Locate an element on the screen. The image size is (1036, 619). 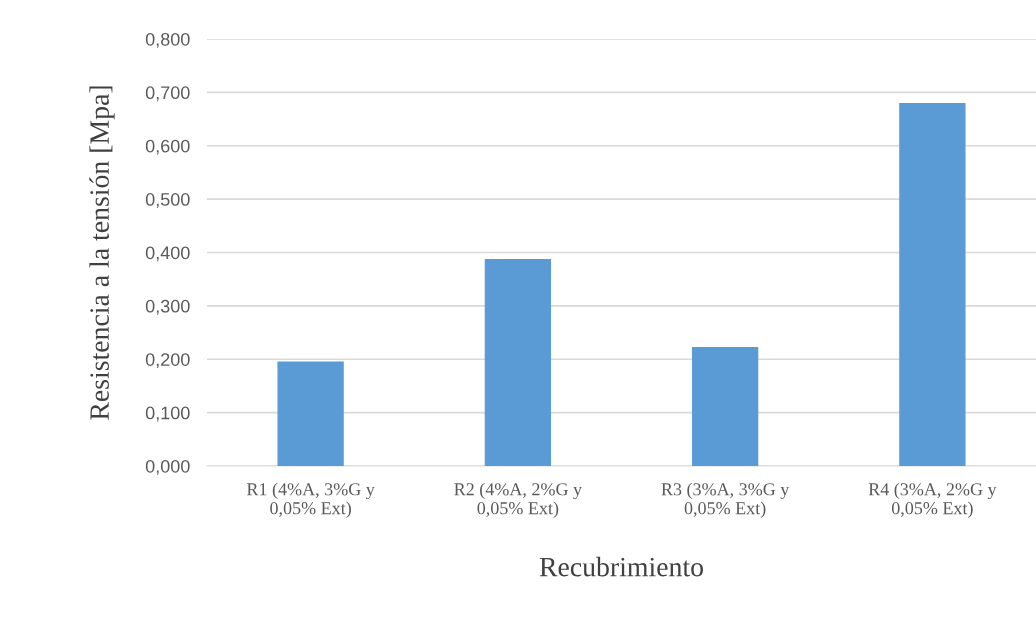
x-axis-title: Recubrimiento is located at coordinates (621, 566).